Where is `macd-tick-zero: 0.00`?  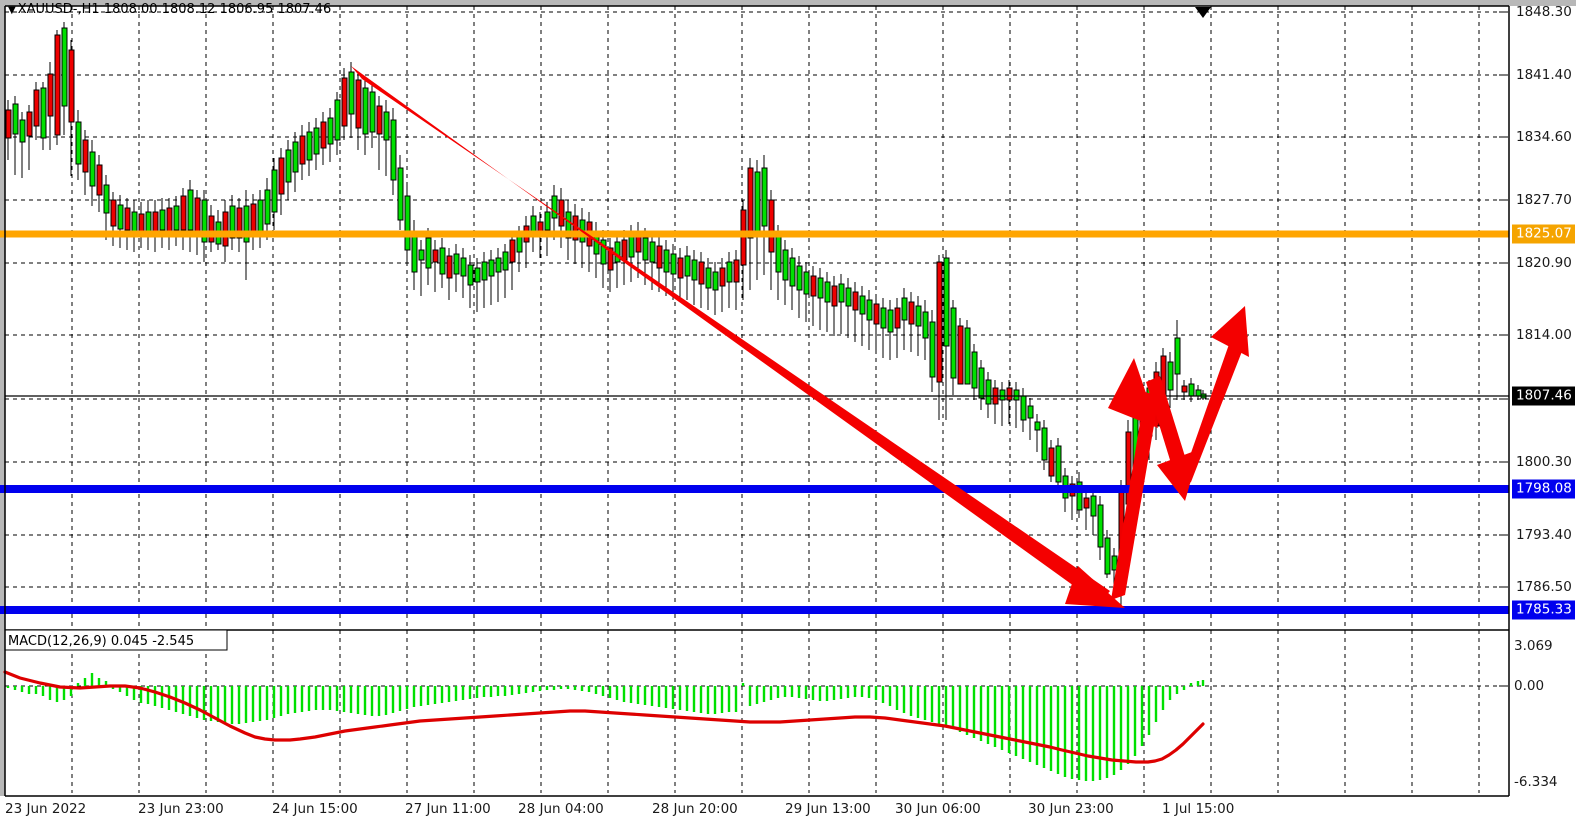
macd-tick-zero: 0.00 is located at coordinates (1529, 686).